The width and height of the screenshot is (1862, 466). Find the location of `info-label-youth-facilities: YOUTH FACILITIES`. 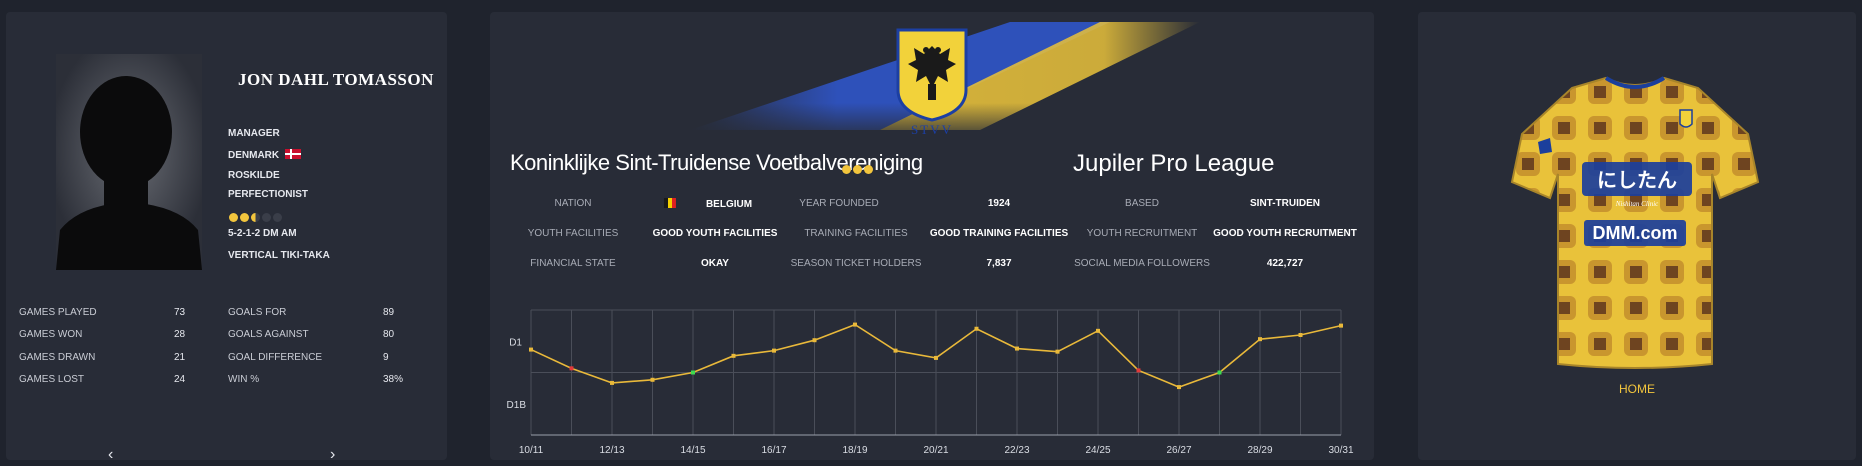

info-label-youth-facilities: YOUTH FACILITIES is located at coordinates (573, 233).